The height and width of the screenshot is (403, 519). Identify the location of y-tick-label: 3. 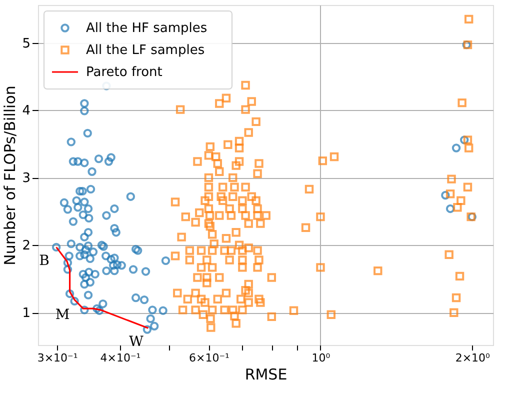
(26, 178).